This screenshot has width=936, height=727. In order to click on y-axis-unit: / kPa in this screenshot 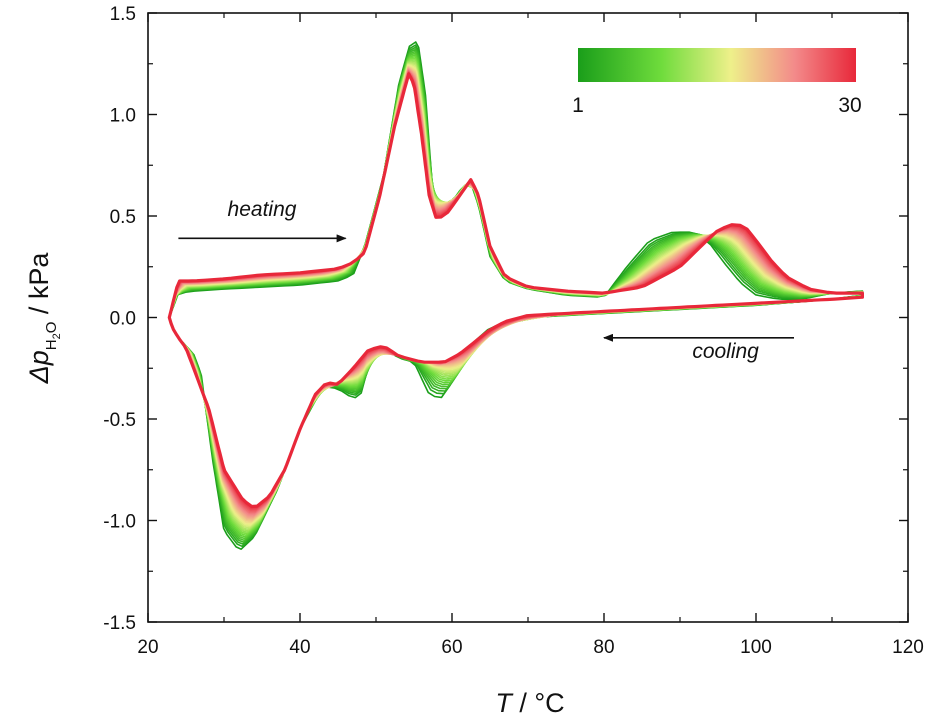, I will do `click(39, 287)`.